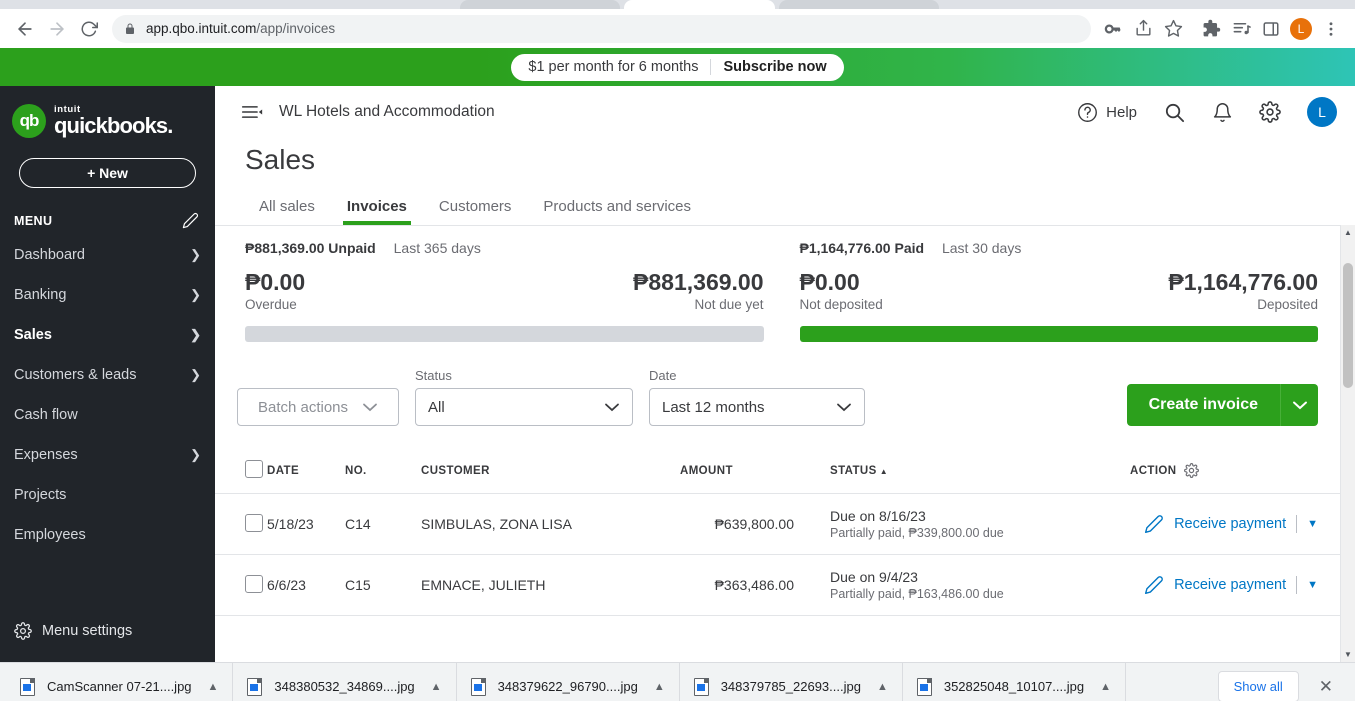 The width and height of the screenshot is (1355, 701). I want to click on search-icon, so click(1174, 112).